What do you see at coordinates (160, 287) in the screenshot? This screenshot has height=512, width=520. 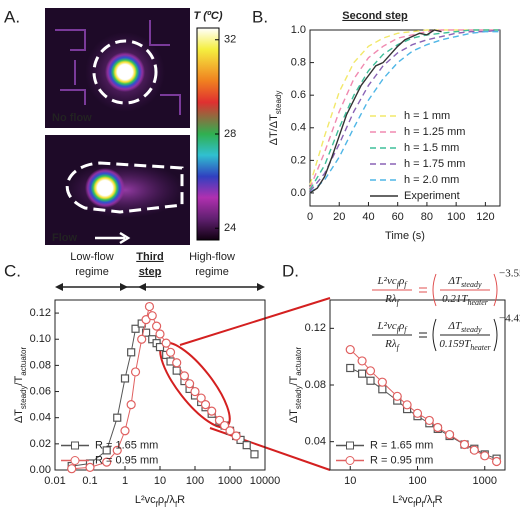 I see `regime-arrows` at bounding box center [160, 287].